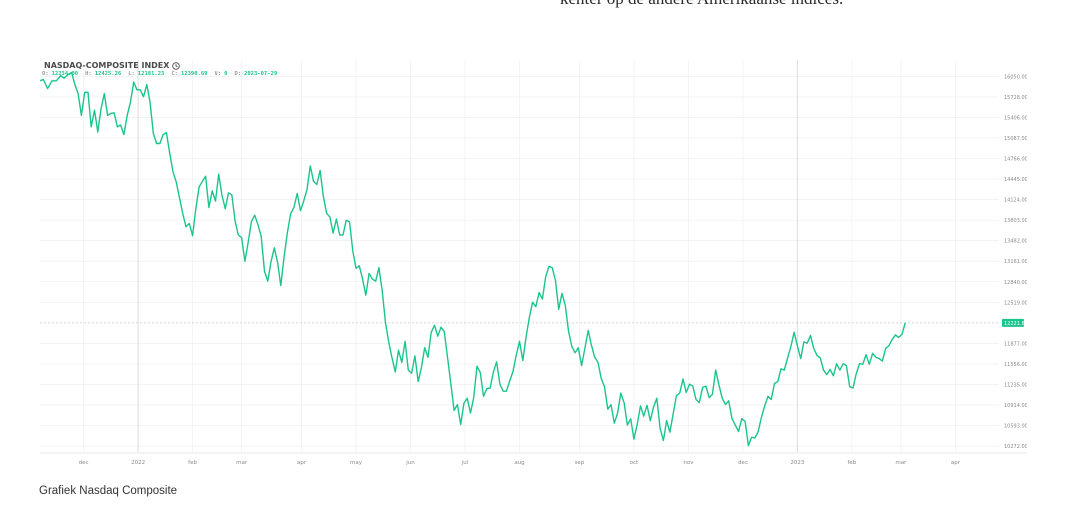  Describe the element at coordinates (131, 74) in the screenshot. I see `ohlc-key: L:` at that location.